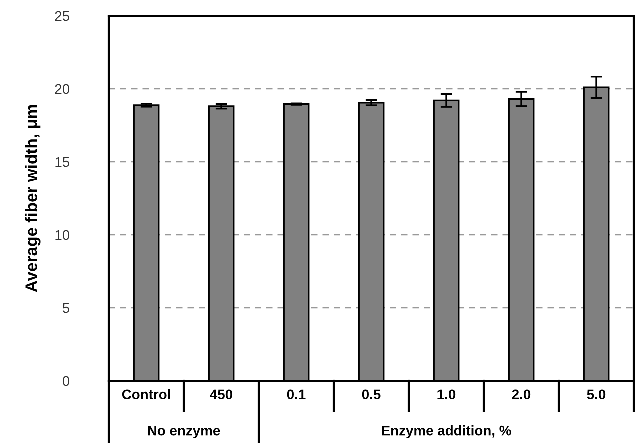 This screenshot has height=443, width=635. Describe the element at coordinates (33, 198) in the screenshot. I see `y-axis-title: Average fiber width, μm` at that location.